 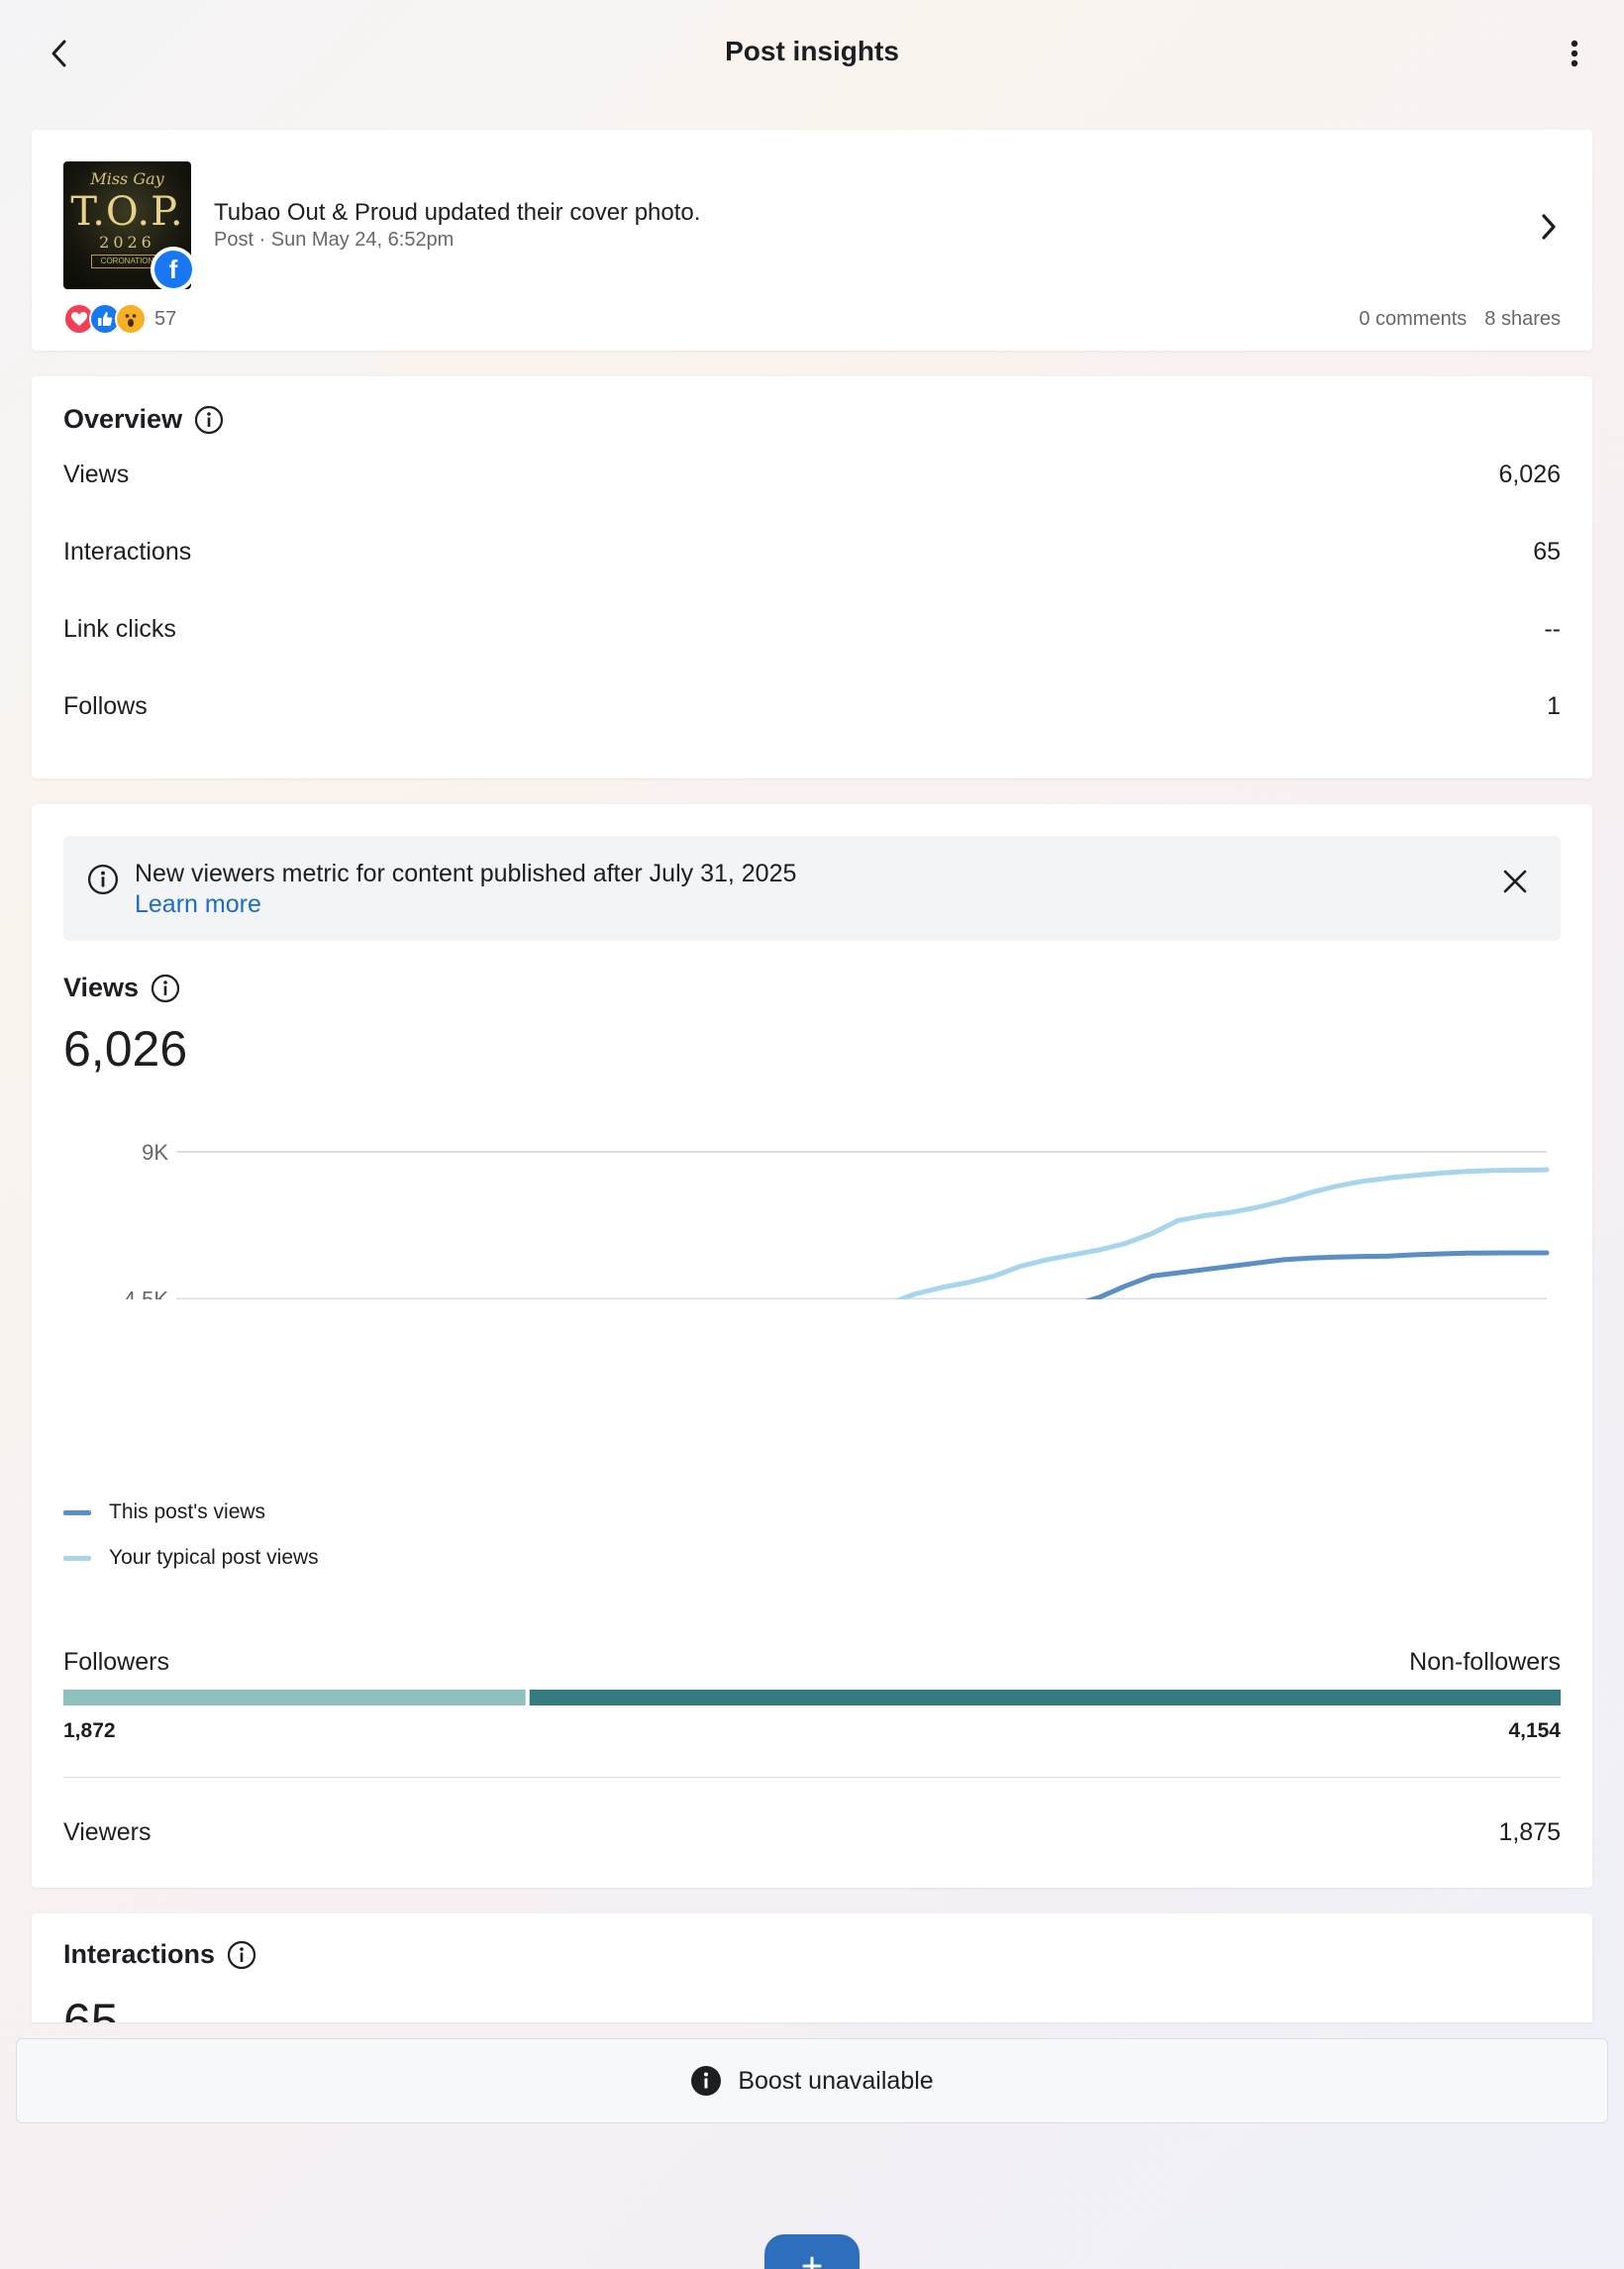 What do you see at coordinates (1552, 629) in the screenshot?
I see `metric-value: --` at bounding box center [1552, 629].